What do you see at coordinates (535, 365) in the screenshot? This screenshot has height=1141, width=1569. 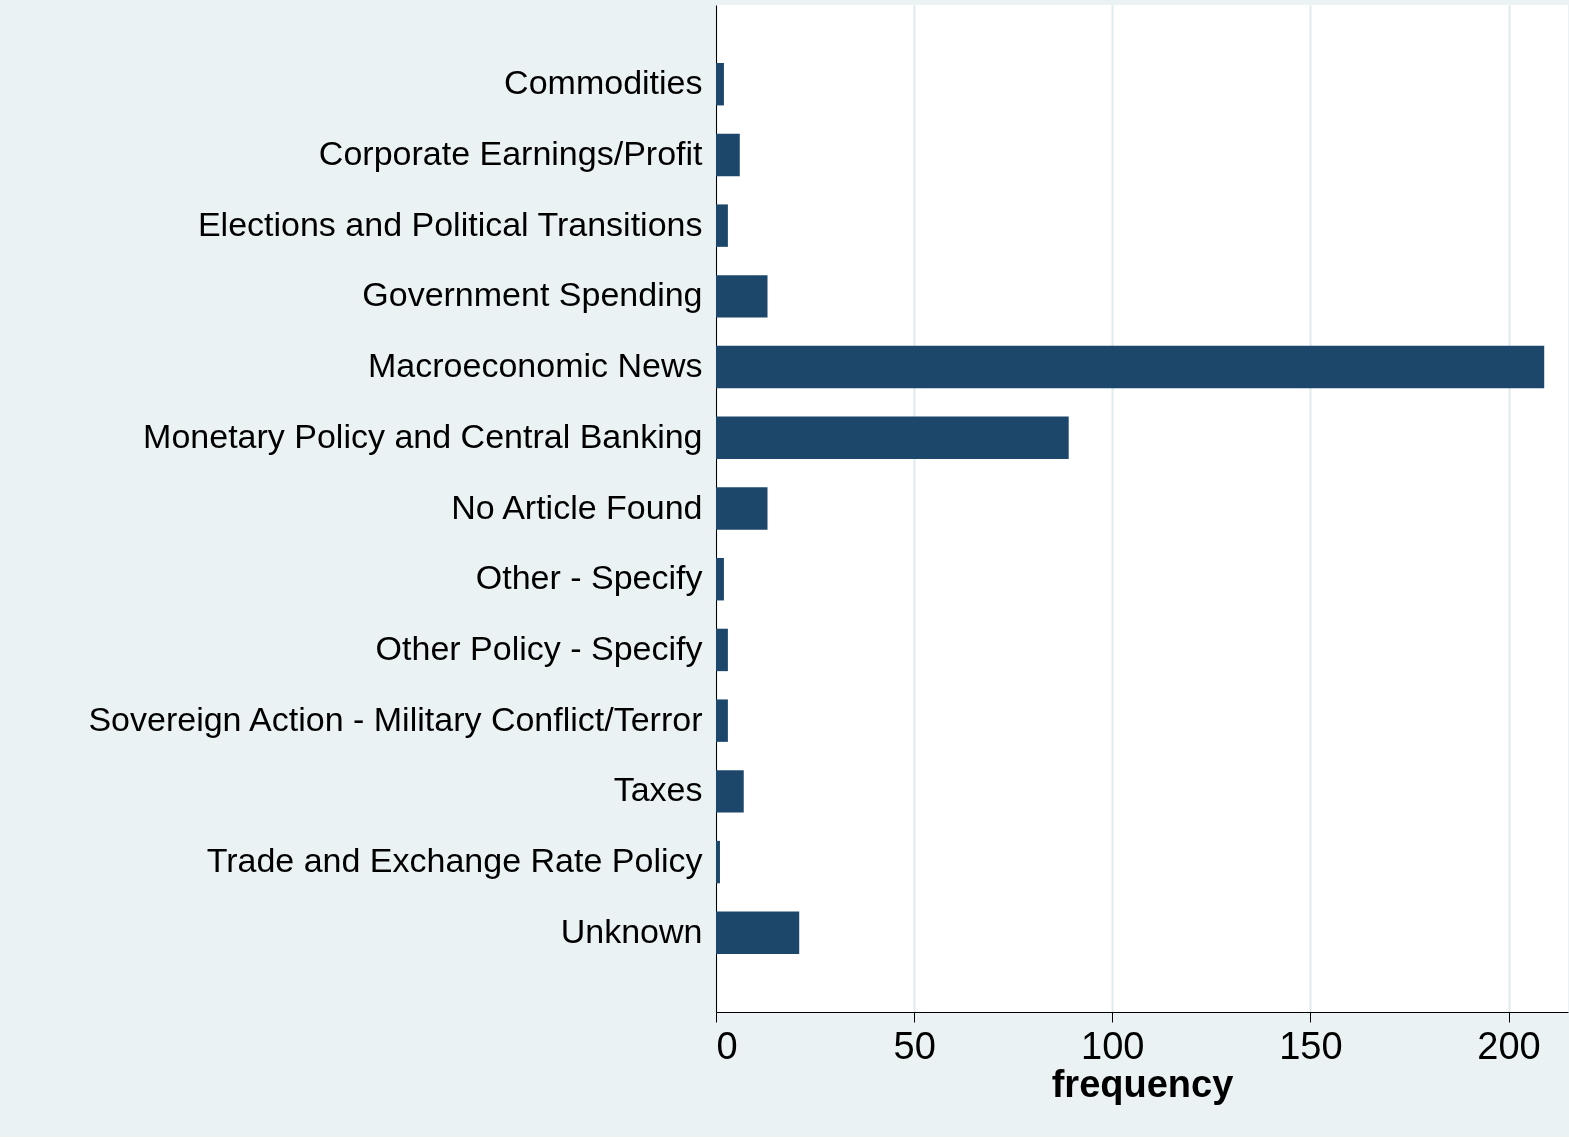 I see `y-tick-label: Macroeconomic News` at bounding box center [535, 365].